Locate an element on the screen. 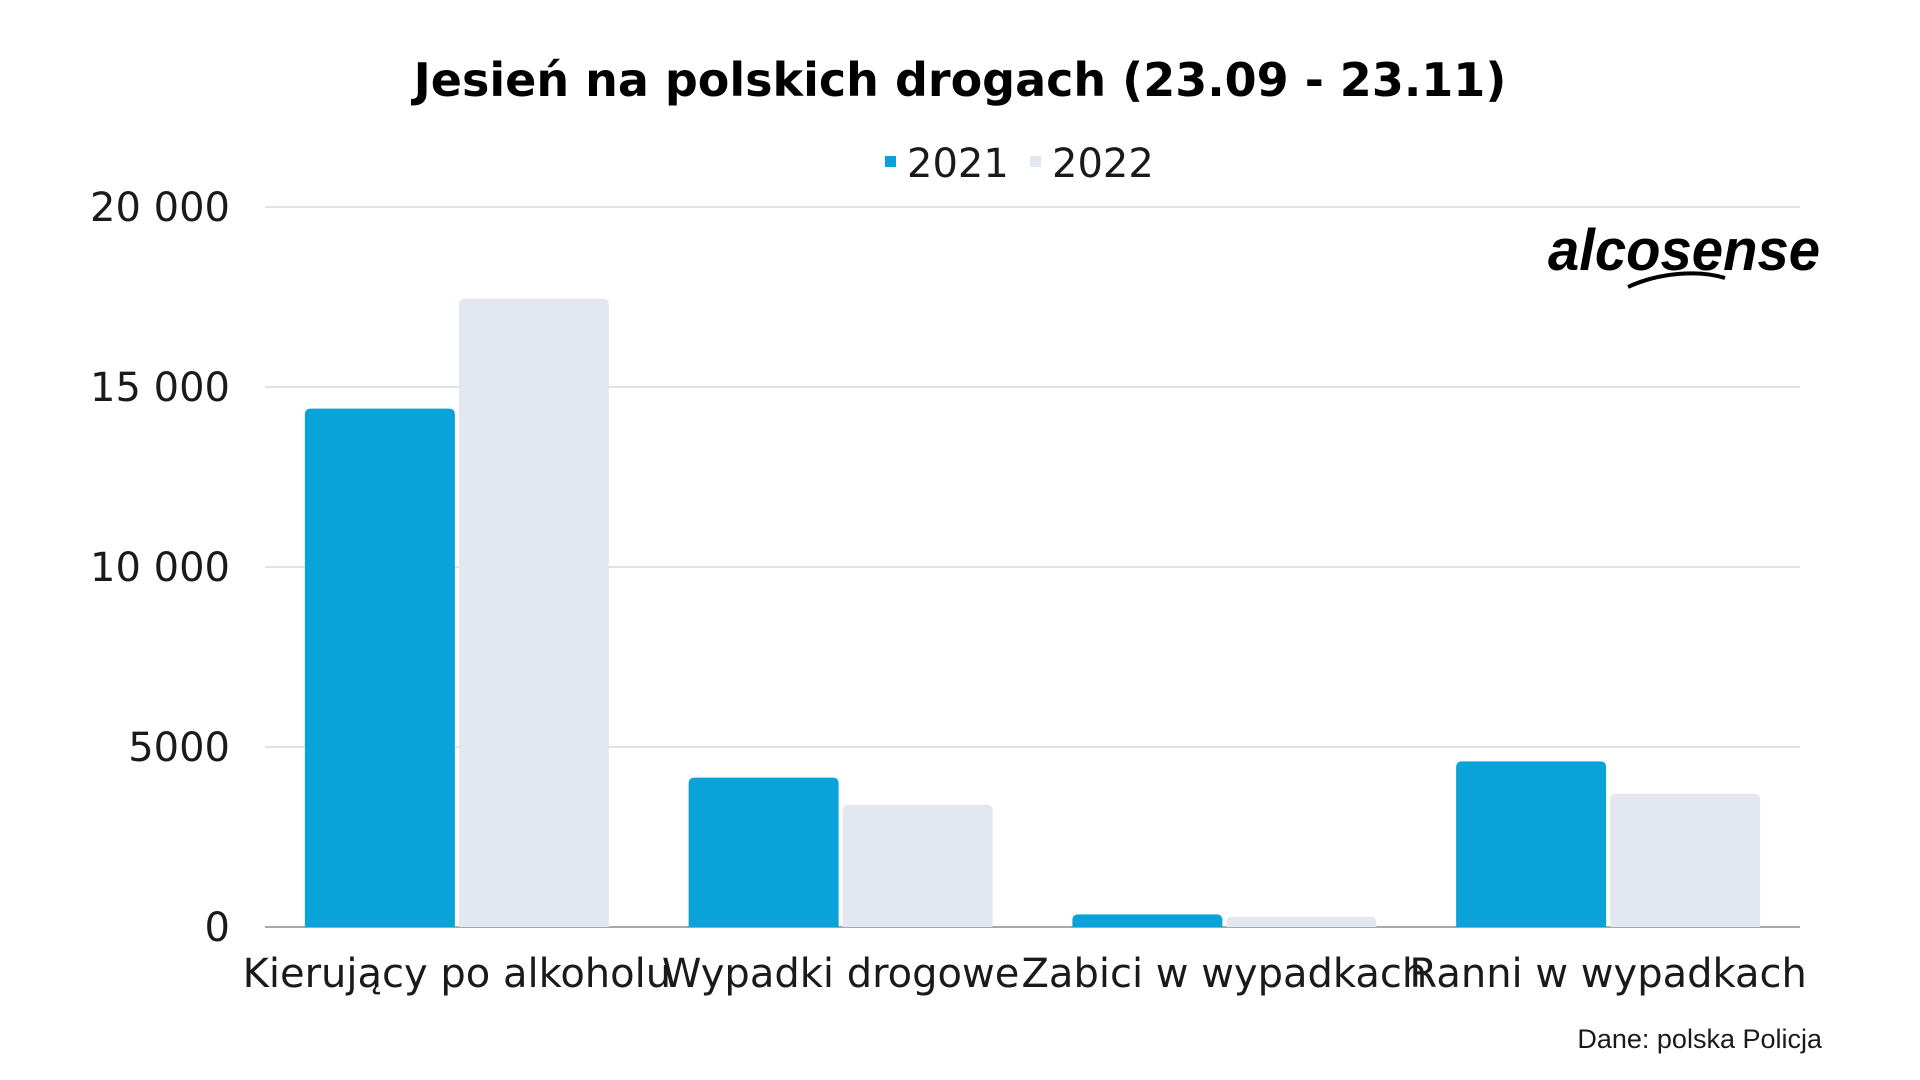  legend-label-2021: 2021 is located at coordinates (958, 164).